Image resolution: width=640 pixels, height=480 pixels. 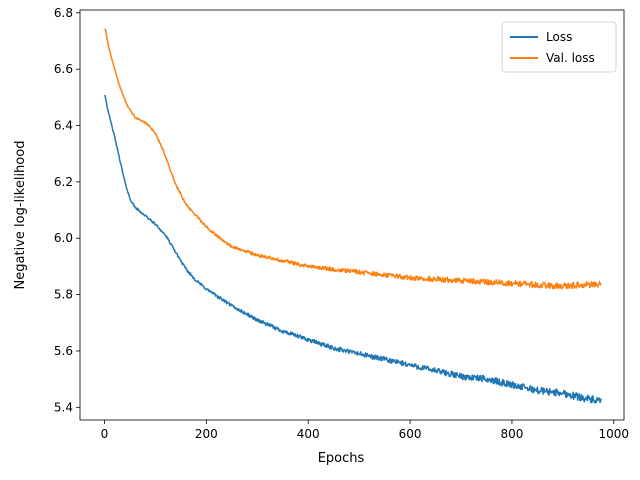 What do you see at coordinates (308, 434) in the screenshot?
I see `x-tick-label: 400` at bounding box center [308, 434].